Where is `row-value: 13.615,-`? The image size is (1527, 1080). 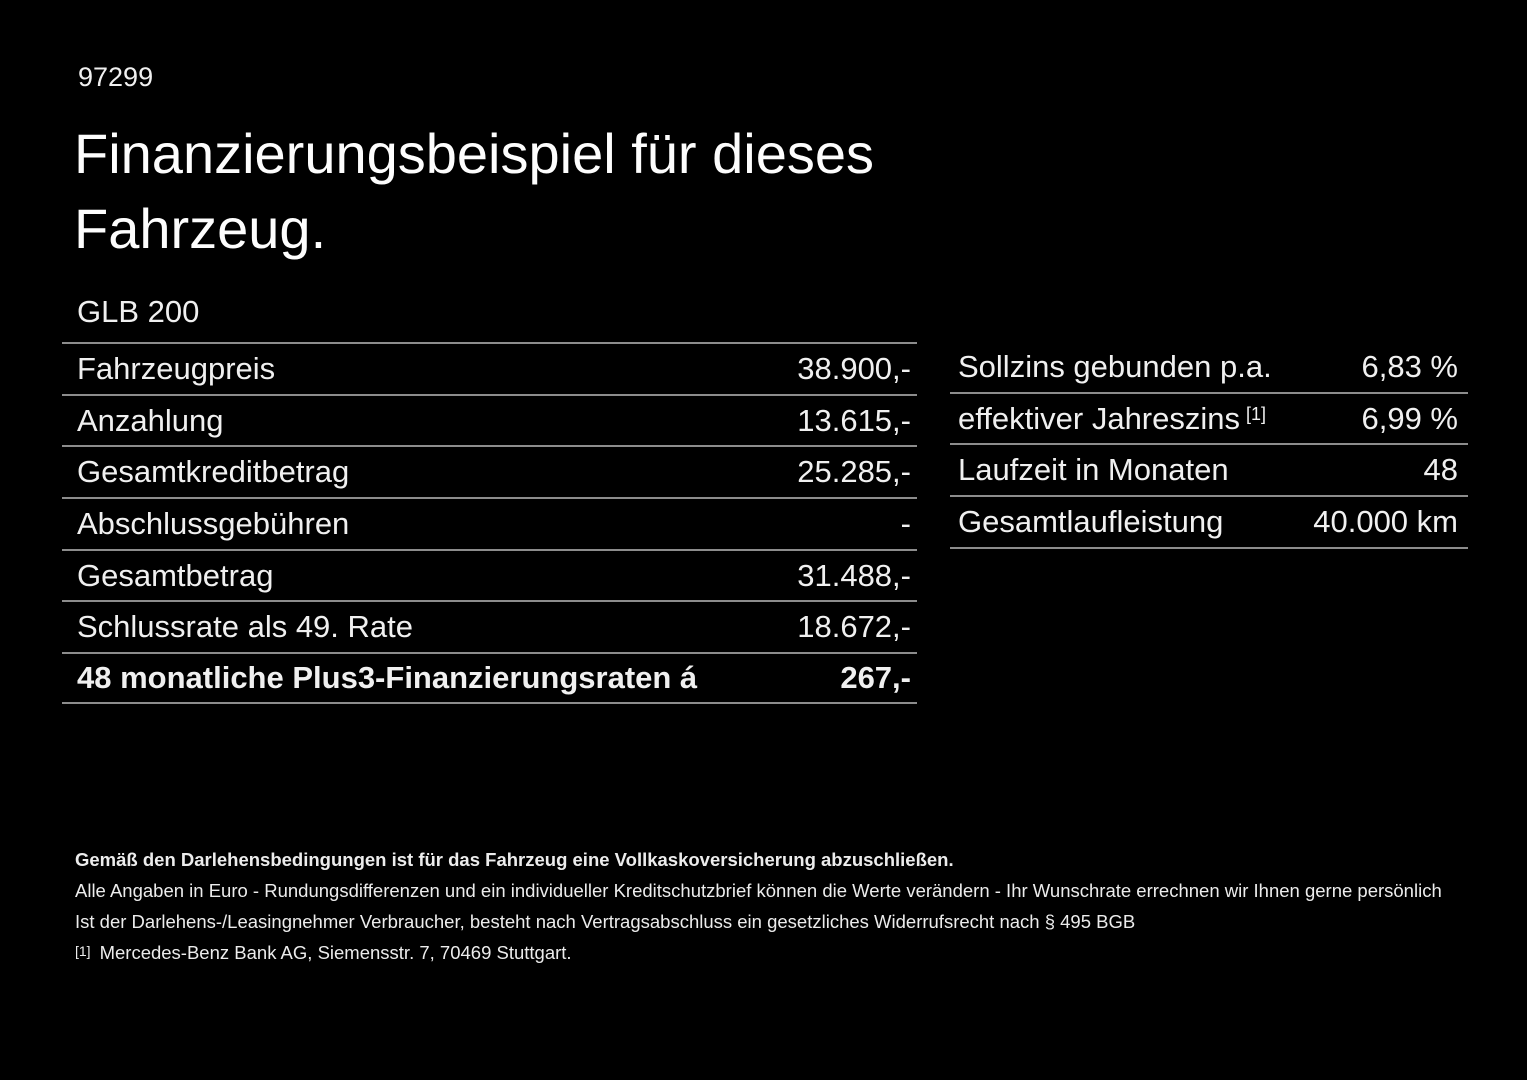
row-value: 13.615,- is located at coordinates (854, 420).